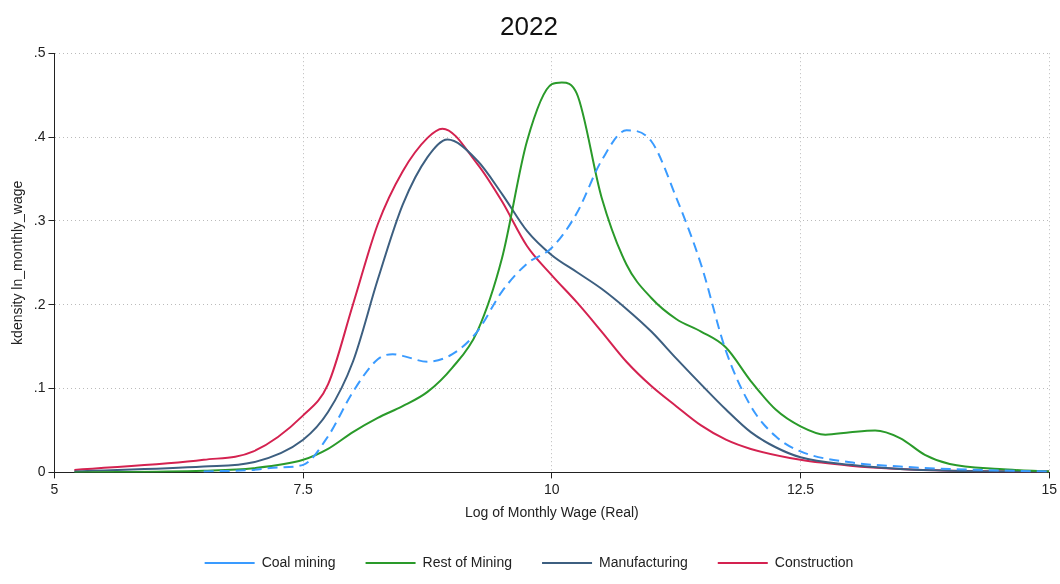 This screenshot has width=1060, height=584. What do you see at coordinates (1049, 488) in the screenshot?
I see `x-tick-label: 15` at bounding box center [1049, 488].